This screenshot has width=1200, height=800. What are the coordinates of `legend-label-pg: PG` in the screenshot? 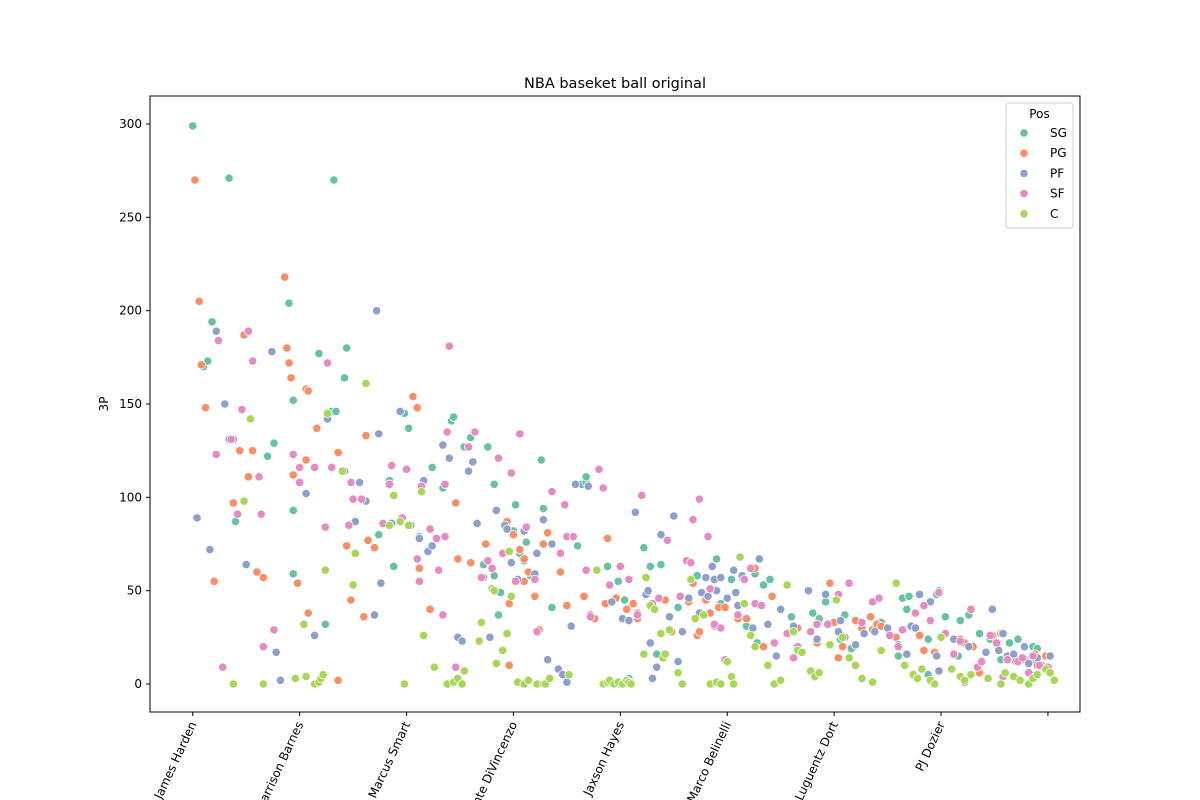 It's located at (1058, 153).